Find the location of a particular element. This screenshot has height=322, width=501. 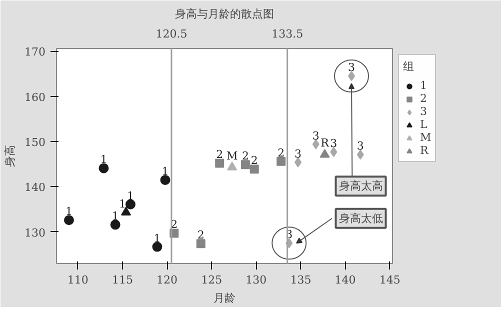

x-tick-label: 145 is located at coordinates (389, 280).